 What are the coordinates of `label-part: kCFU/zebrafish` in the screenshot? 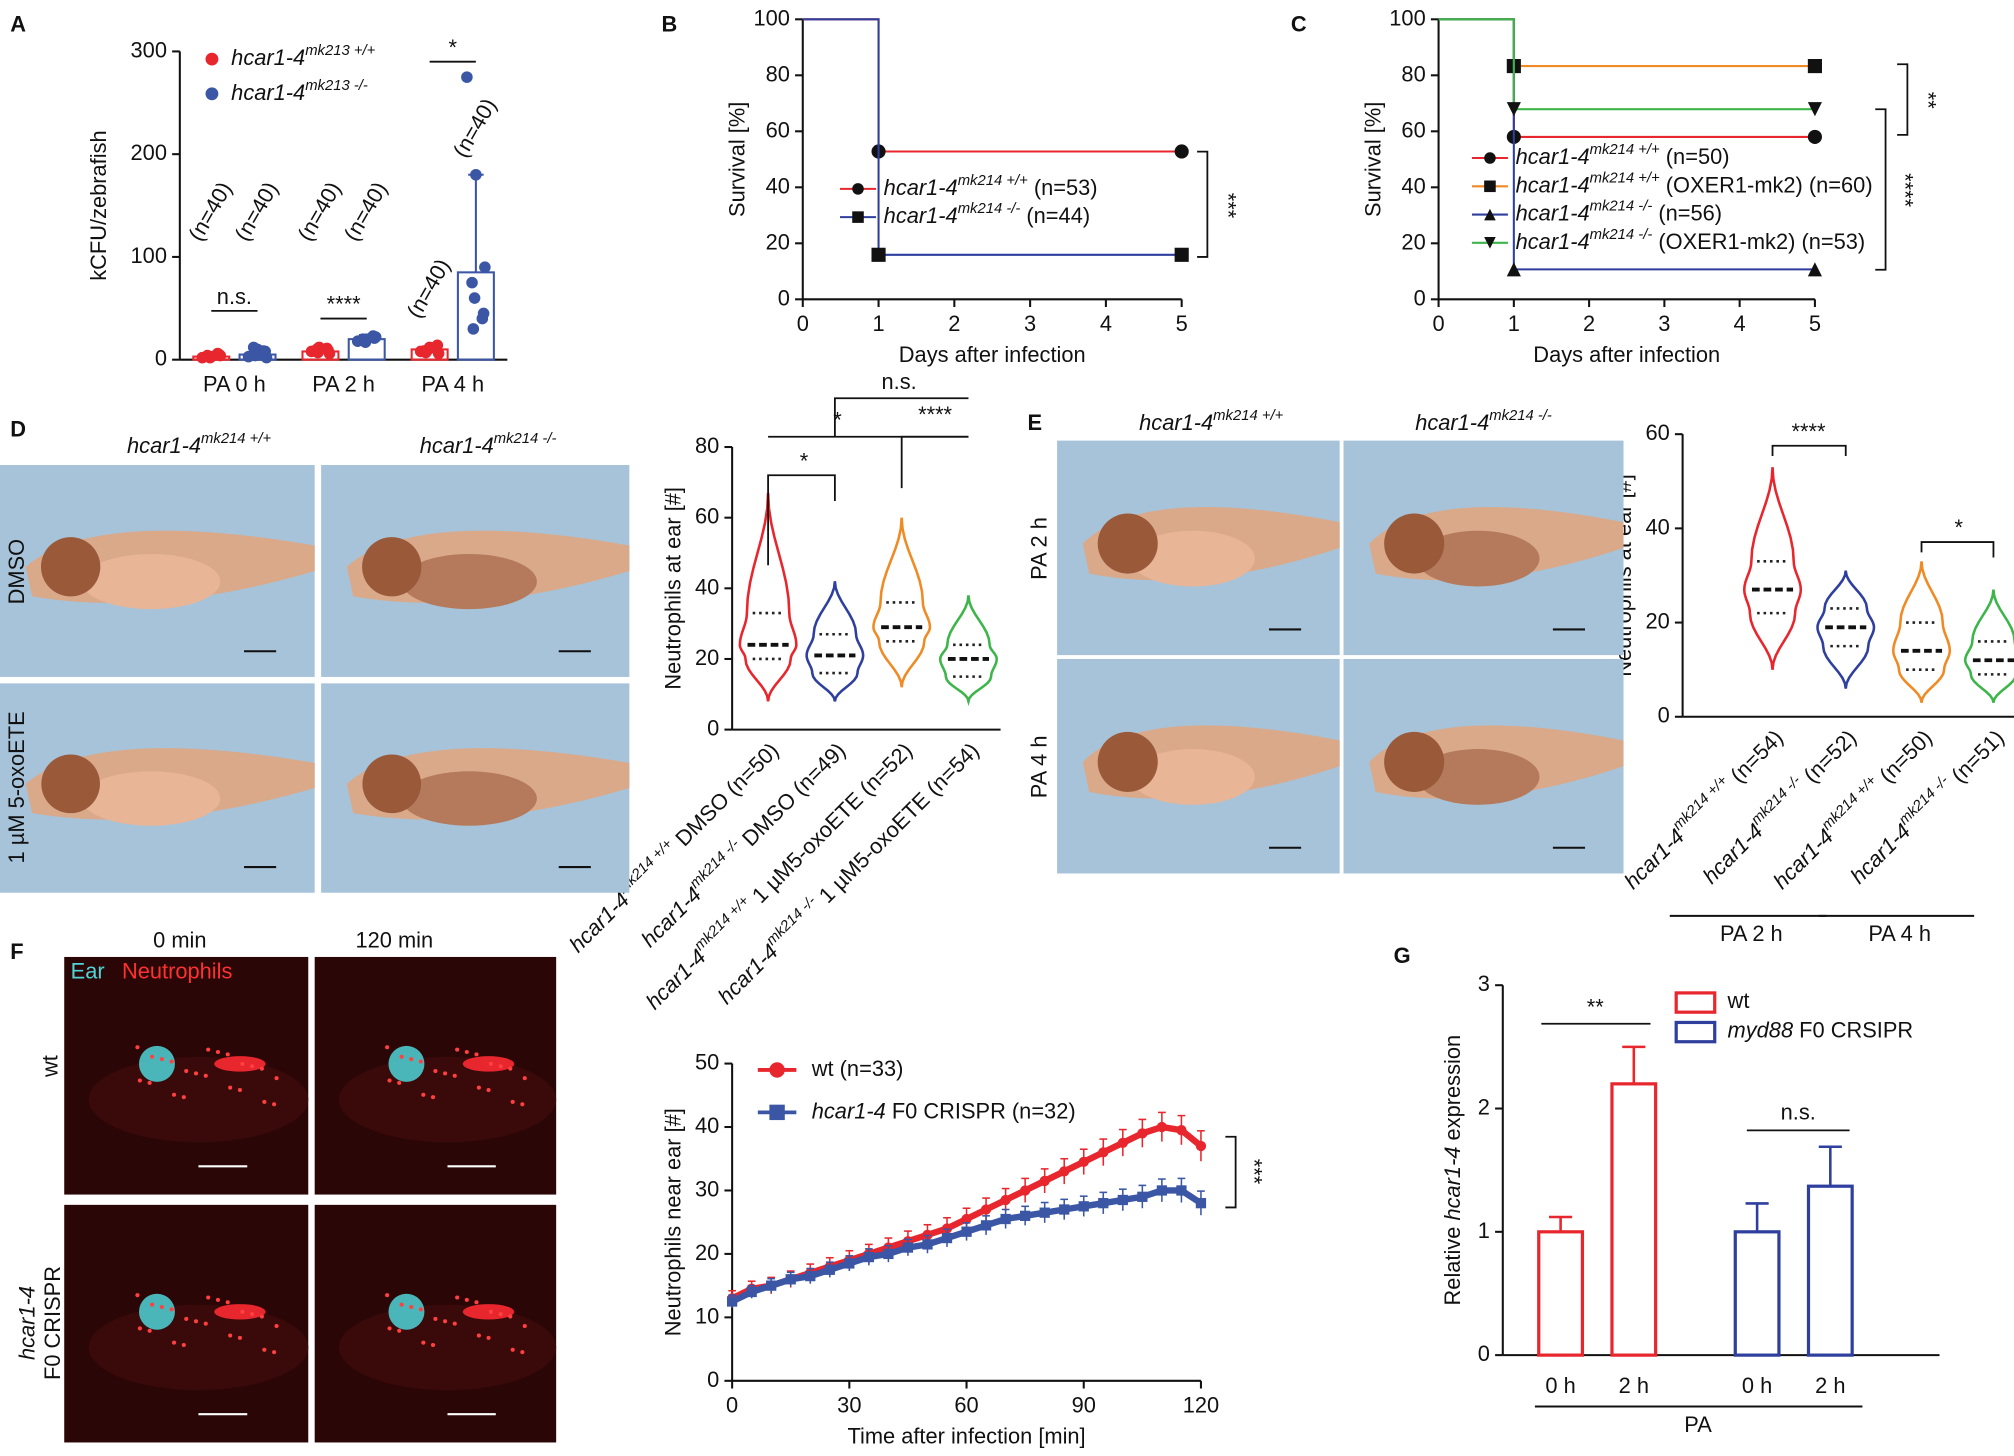 It's located at (98, 205).